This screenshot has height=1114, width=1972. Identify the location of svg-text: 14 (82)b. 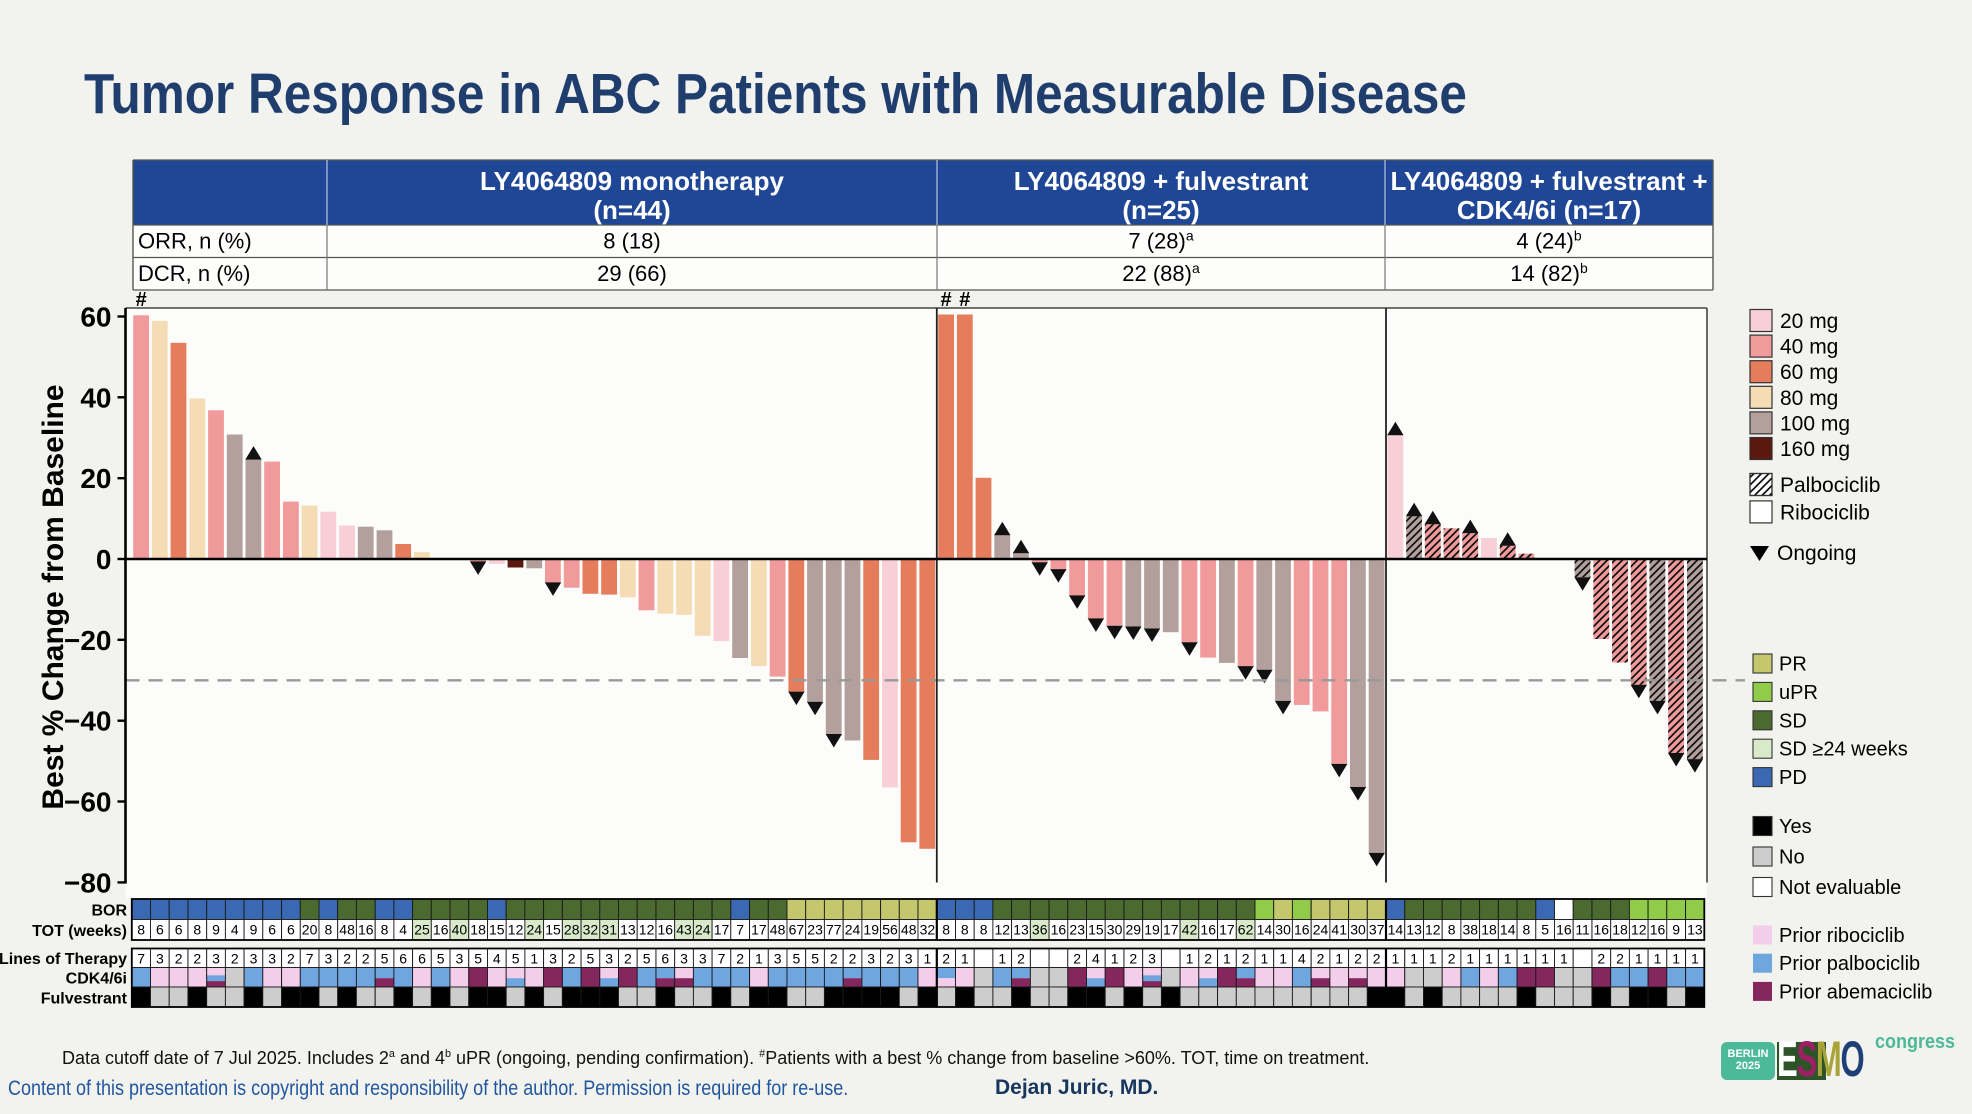
(1549, 273).